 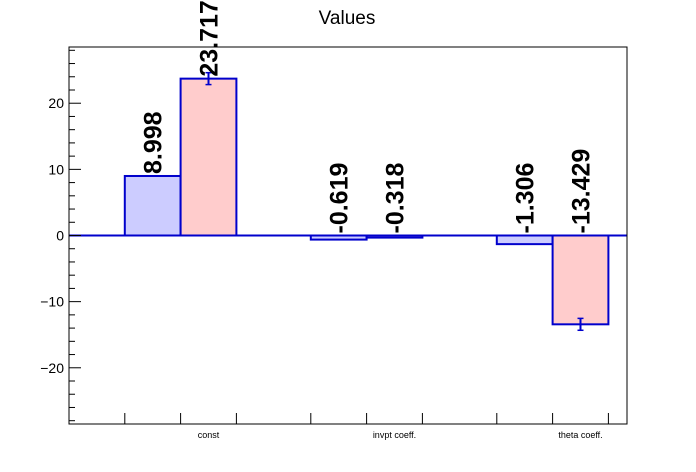 I want to click on y-tick-label: 20, so click(x=56, y=103).